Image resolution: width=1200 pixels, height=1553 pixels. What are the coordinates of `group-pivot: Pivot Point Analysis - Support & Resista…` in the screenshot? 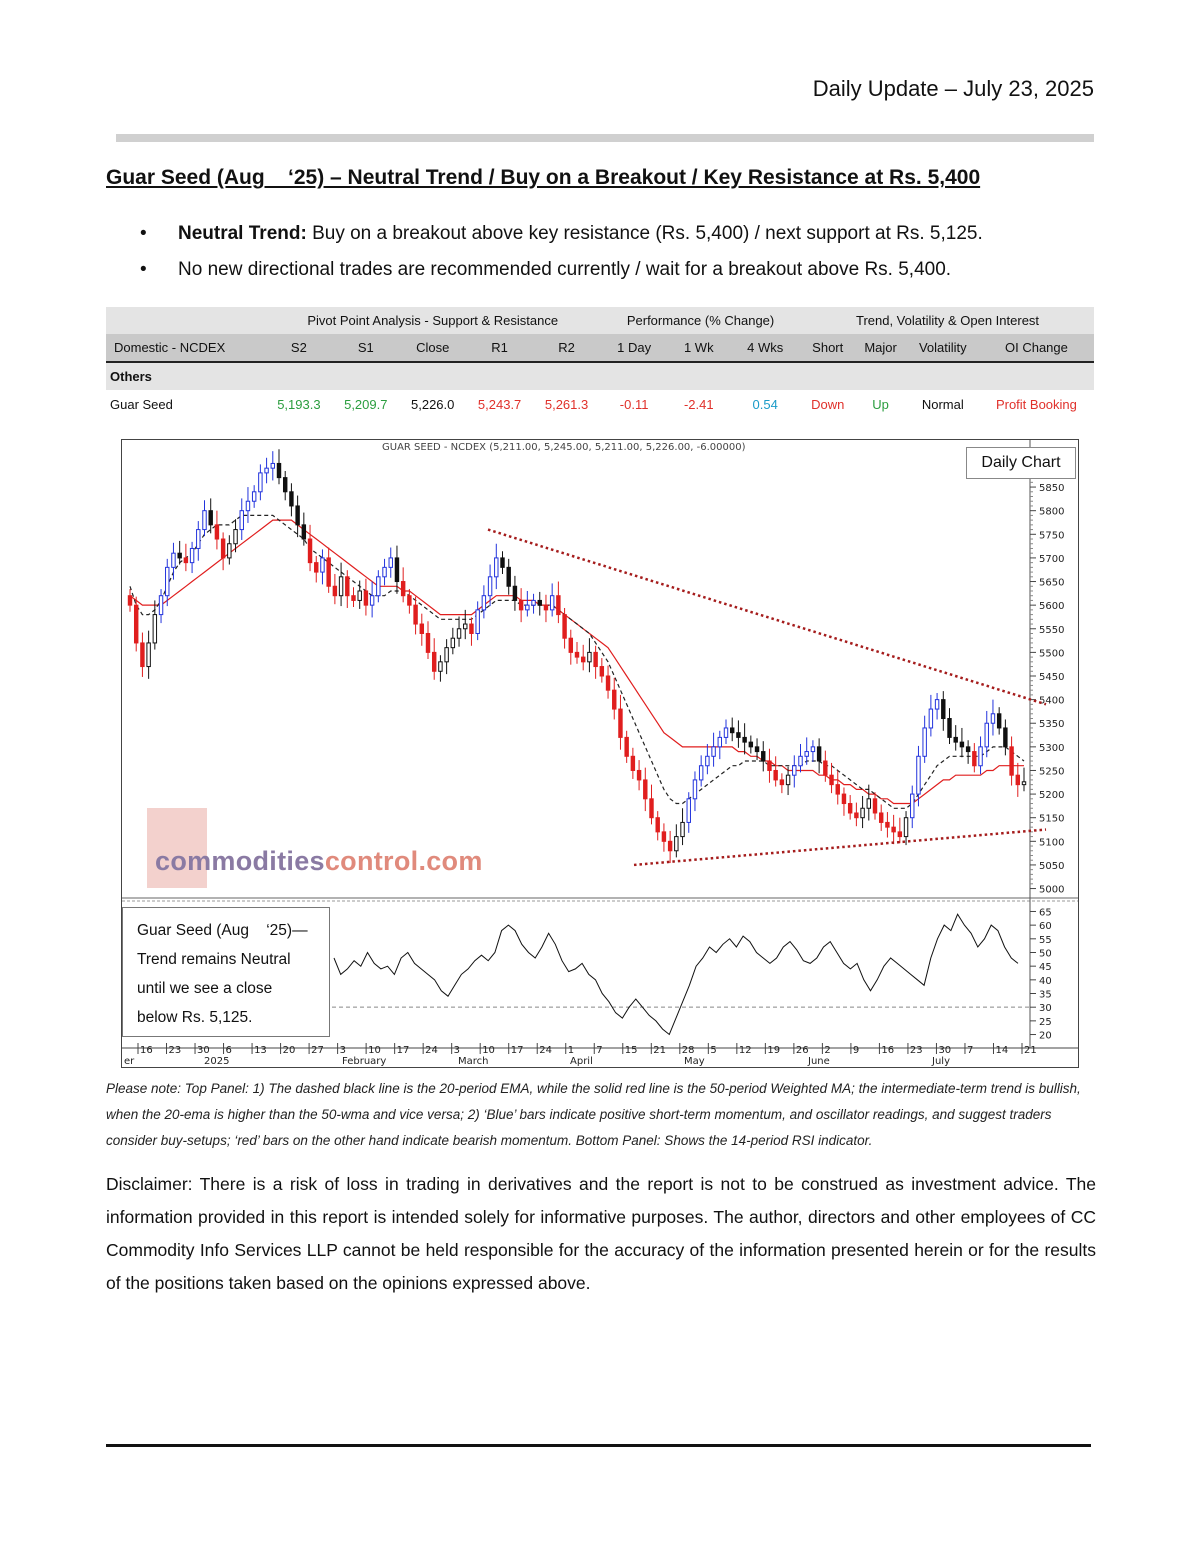 It's located at (433, 320).